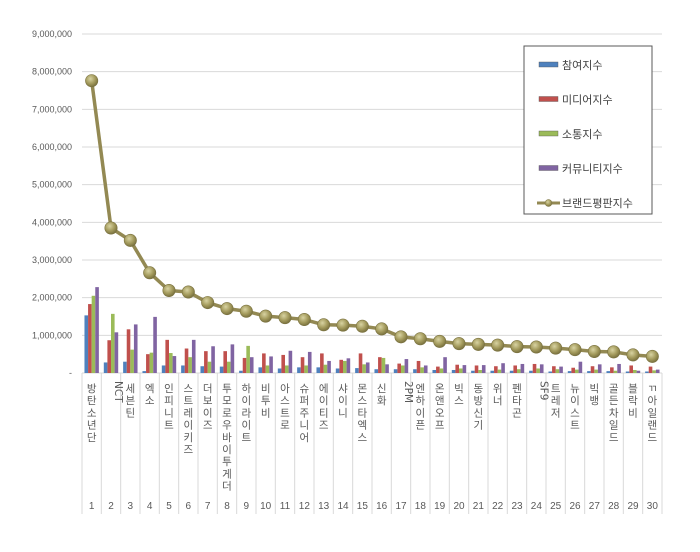  I want to click on x-category-label-char: 방, so click(92, 389).